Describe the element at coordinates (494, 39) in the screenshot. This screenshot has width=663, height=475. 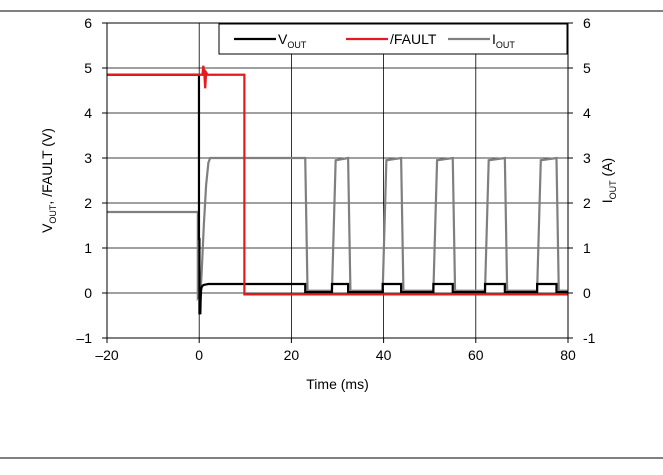
I see `legend-label-main: I` at that location.